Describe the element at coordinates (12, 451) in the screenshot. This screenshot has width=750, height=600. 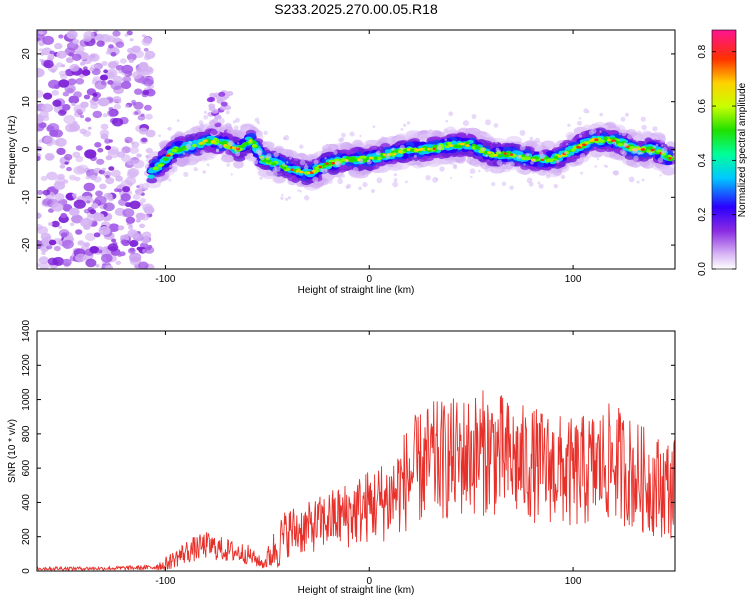
I see `snr-y-label: SNR (10 * v/v)` at that location.